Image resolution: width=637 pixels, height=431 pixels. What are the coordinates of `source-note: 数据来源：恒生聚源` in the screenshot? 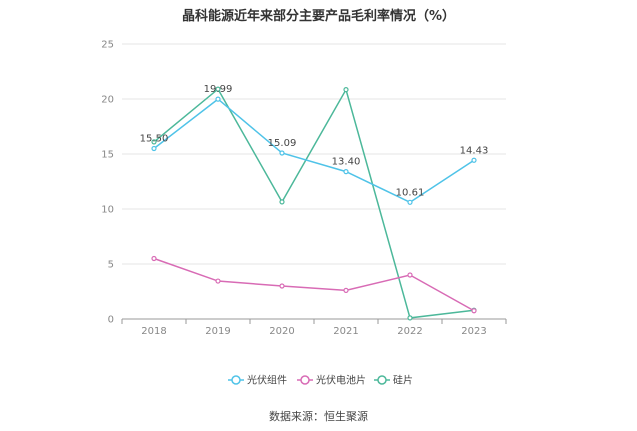 It's located at (318, 416).